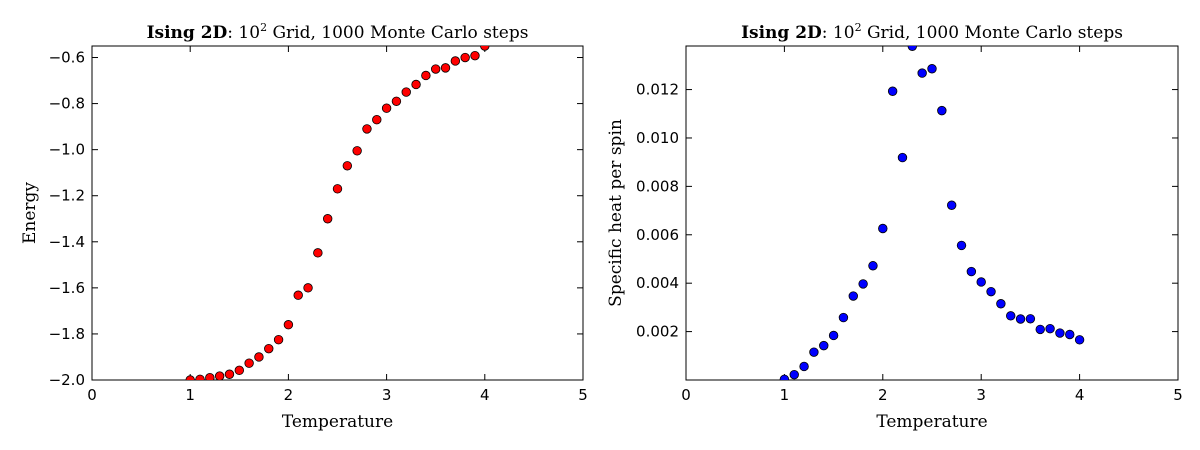  Describe the element at coordinates (30, 213) in the screenshot. I see `y-axis-label: Energy` at that location.